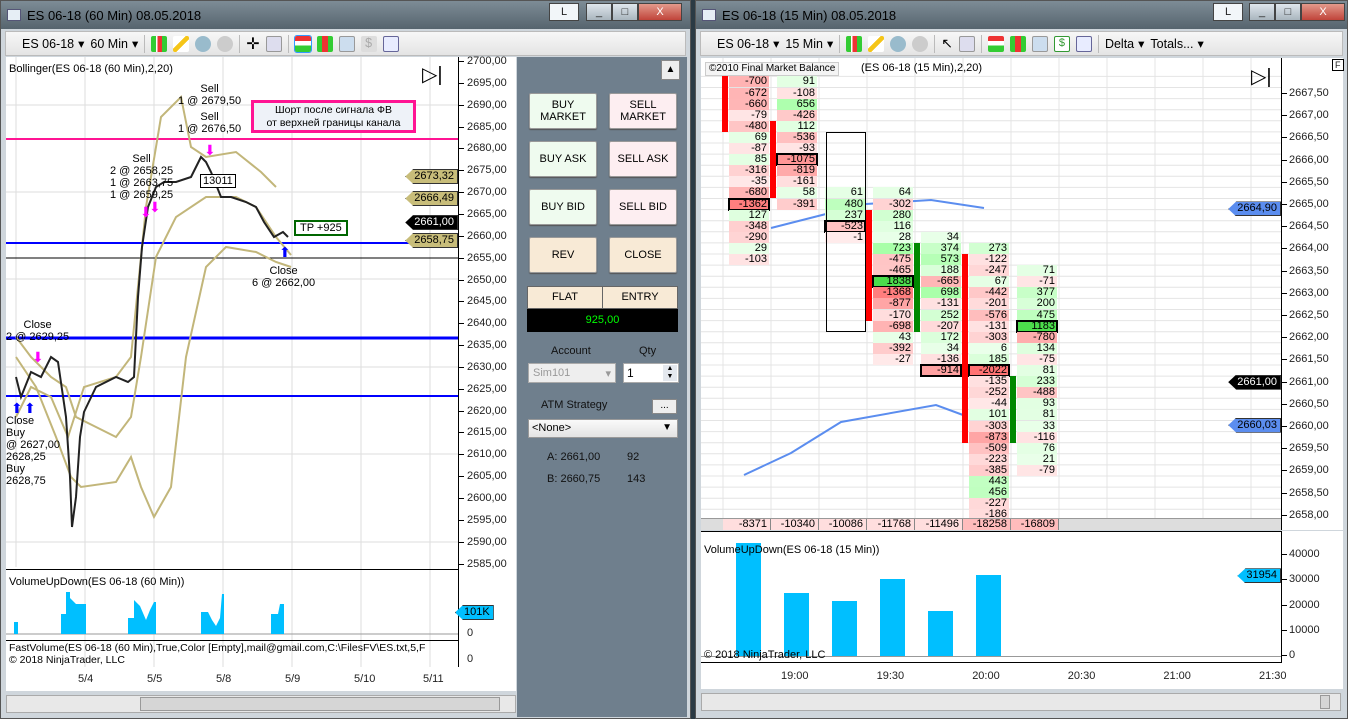  Describe the element at coordinates (749, 171) in the screenshot. I see `footprint-cell: -316` at that location.